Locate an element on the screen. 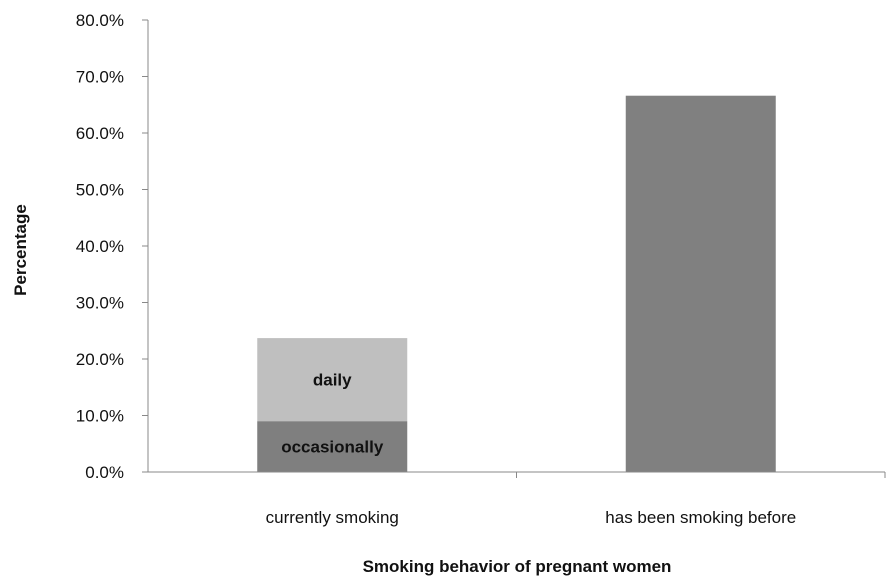 The height and width of the screenshot is (580, 888). y-tick-label: 40.0% is located at coordinates (100, 246).